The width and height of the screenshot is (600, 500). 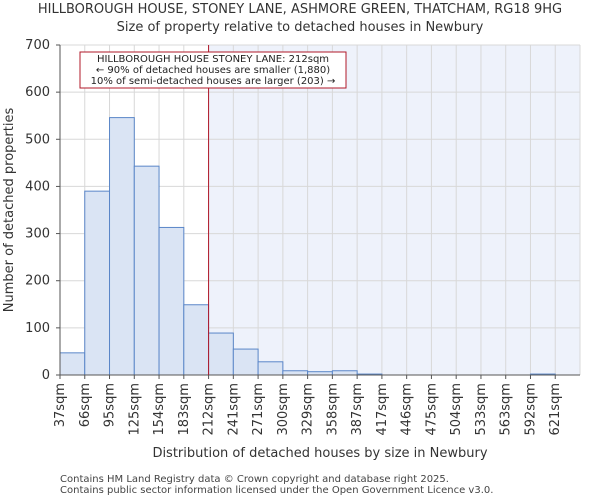 What do you see at coordinates (37, 328) in the screenshot?
I see `y-tick-label: 100` at bounding box center [37, 328].